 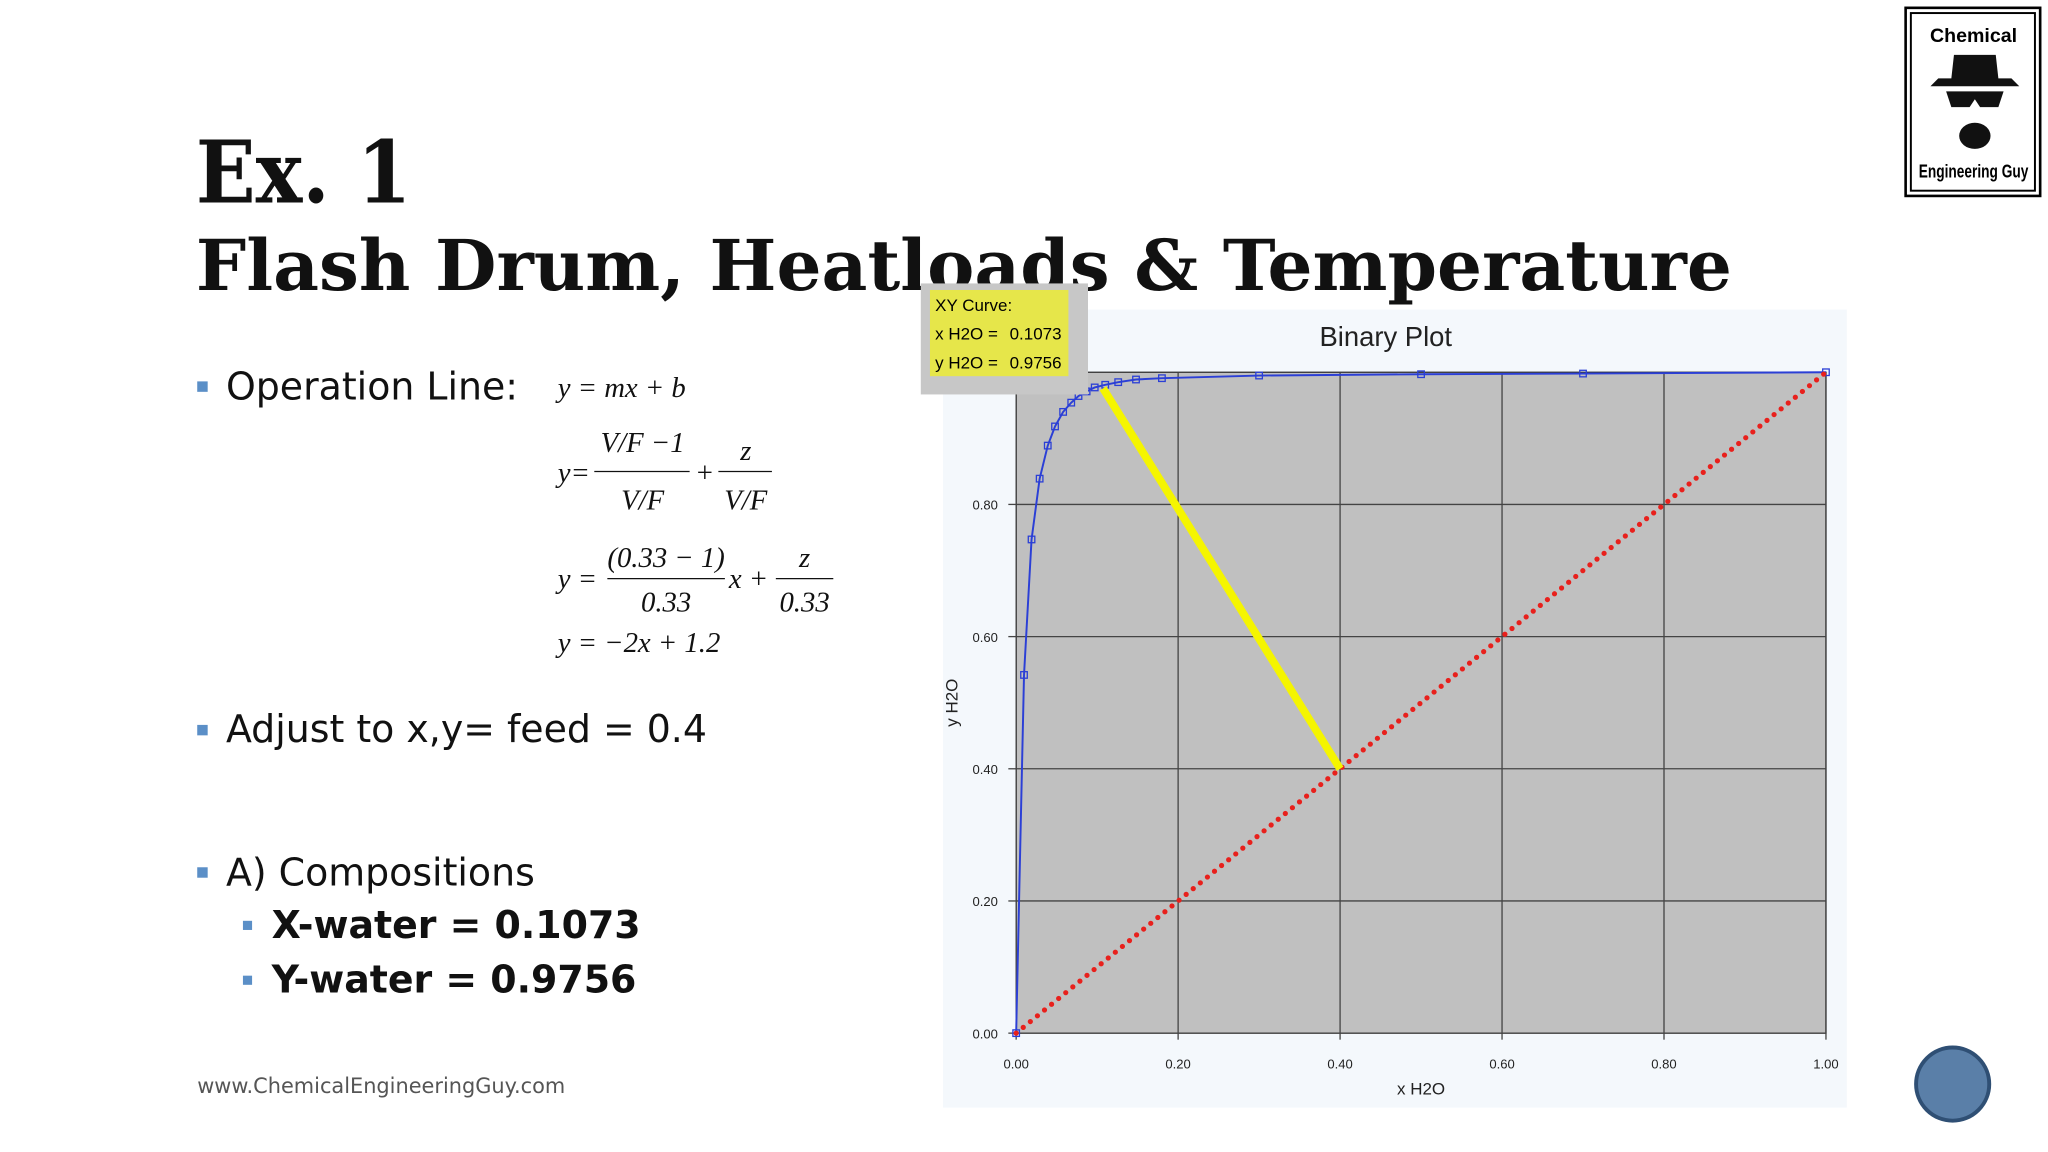 What do you see at coordinates (984, 1033) in the screenshot?
I see `y-tick-label: 0.00` at bounding box center [984, 1033].